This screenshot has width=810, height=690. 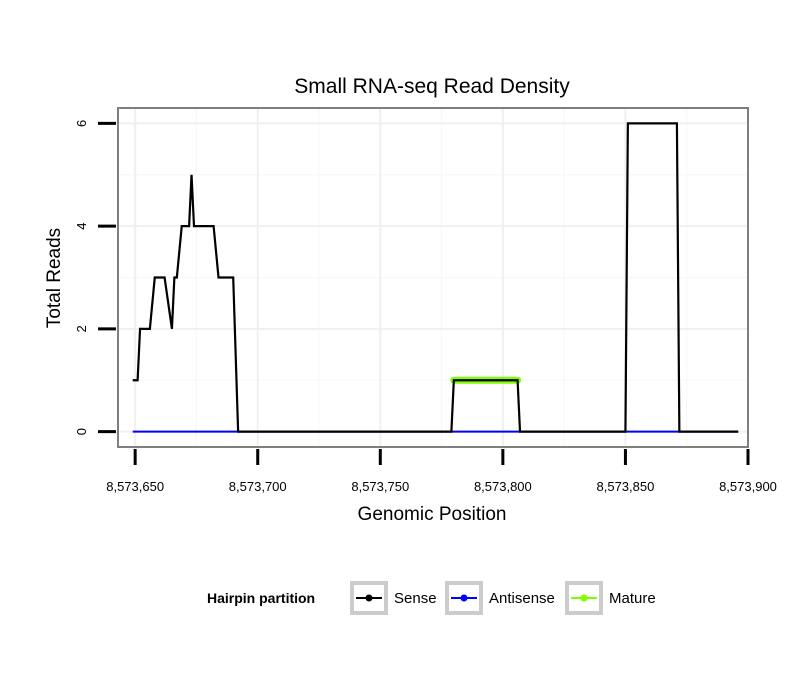 I want to click on legend: Hairpin partition Sense Antisense Mature, so click(x=431, y=598).